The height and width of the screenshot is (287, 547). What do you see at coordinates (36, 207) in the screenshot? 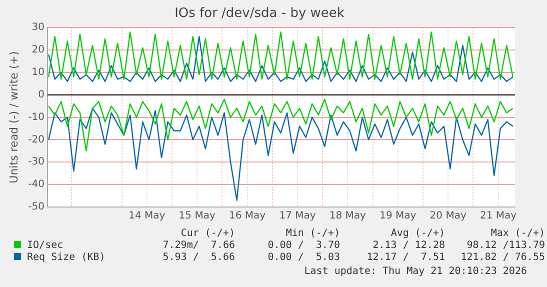
I see `y-tick-label: -50` at bounding box center [36, 207].